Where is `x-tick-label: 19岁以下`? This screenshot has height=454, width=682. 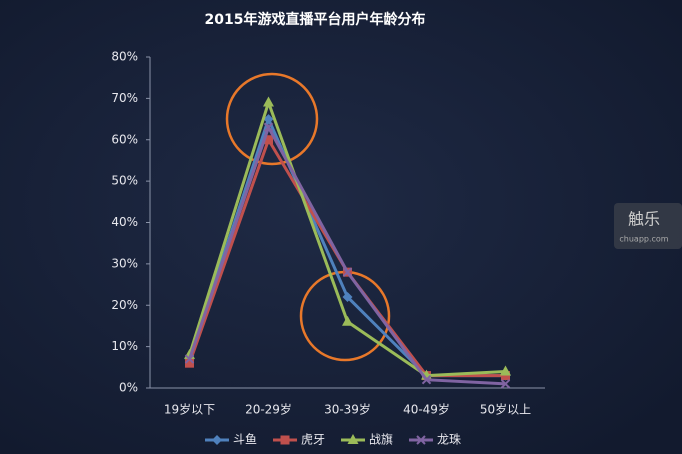 x-tick-label: 19岁以下 is located at coordinates (189, 409).